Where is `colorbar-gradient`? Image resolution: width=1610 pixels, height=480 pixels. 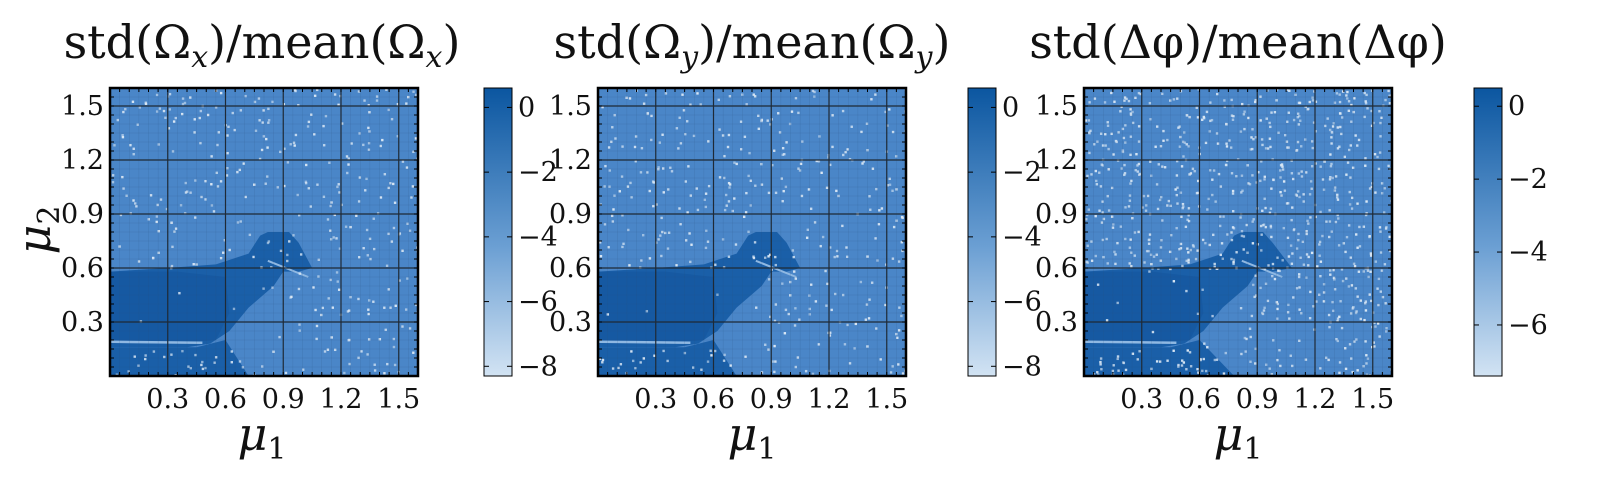
colorbar-gradient is located at coordinates (498, 232).